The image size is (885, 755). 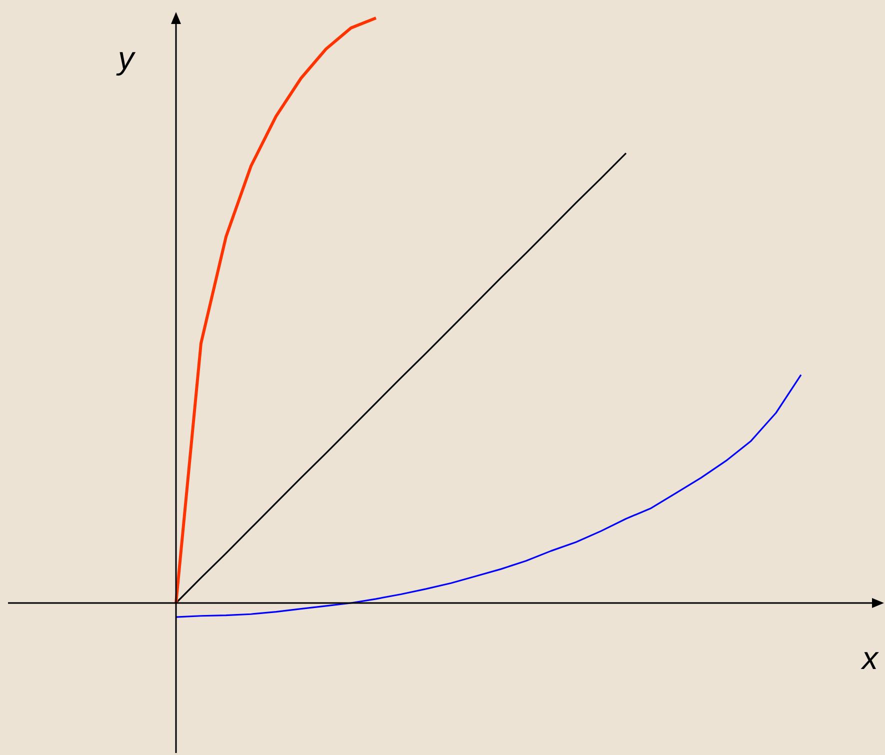 What do you see at coordinates (869, 658) in the screenshot?
I see `x-axis-title: x` at bounding box center [869, 658].